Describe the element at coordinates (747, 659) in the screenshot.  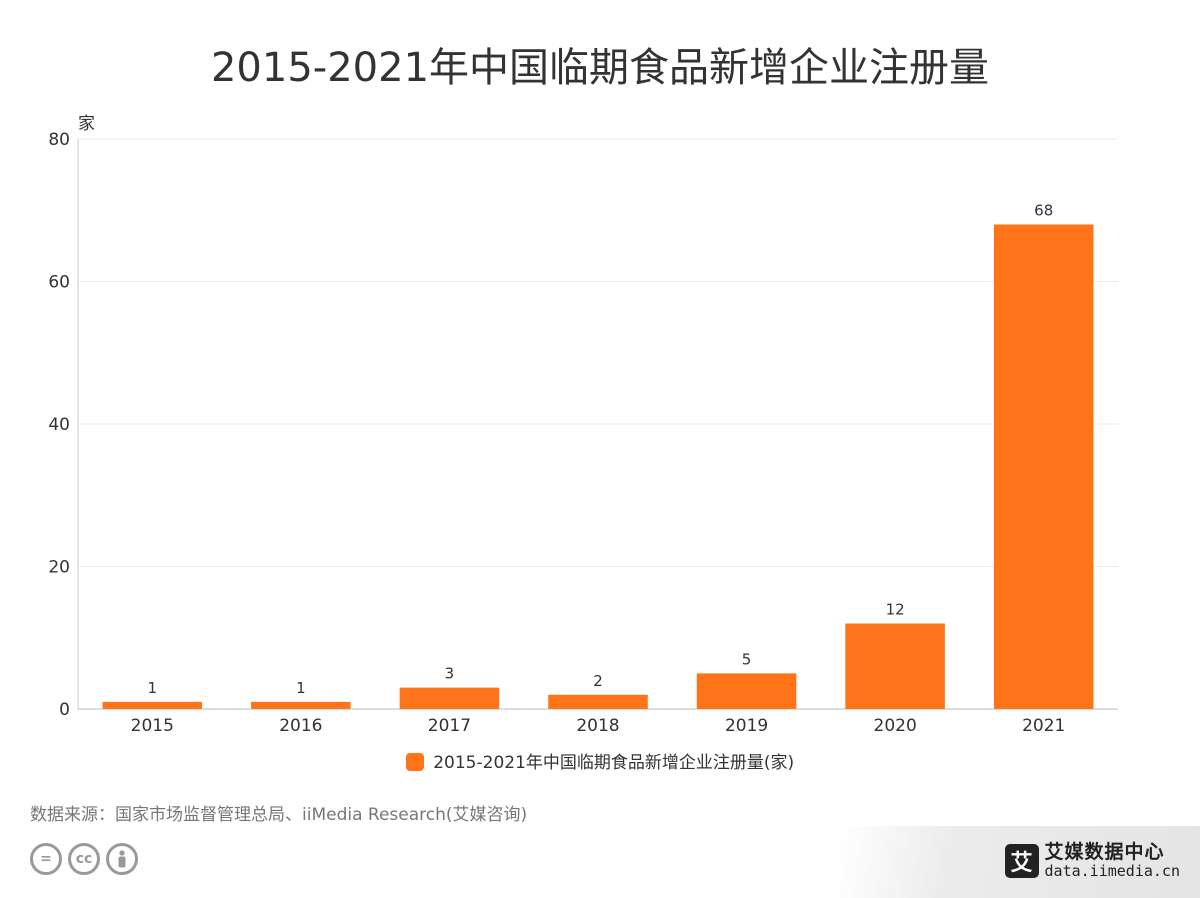
I see `data-label: 5` at that location.